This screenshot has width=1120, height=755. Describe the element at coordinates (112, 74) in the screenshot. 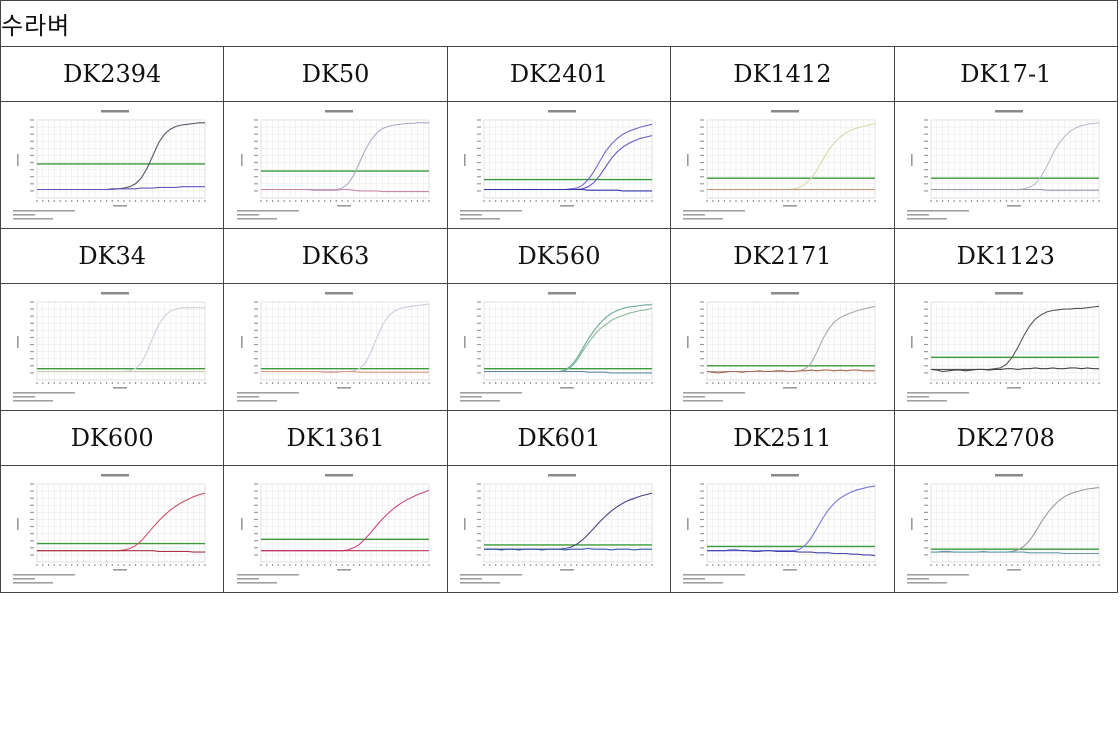

I see `sample-label: DK2394` at that location.